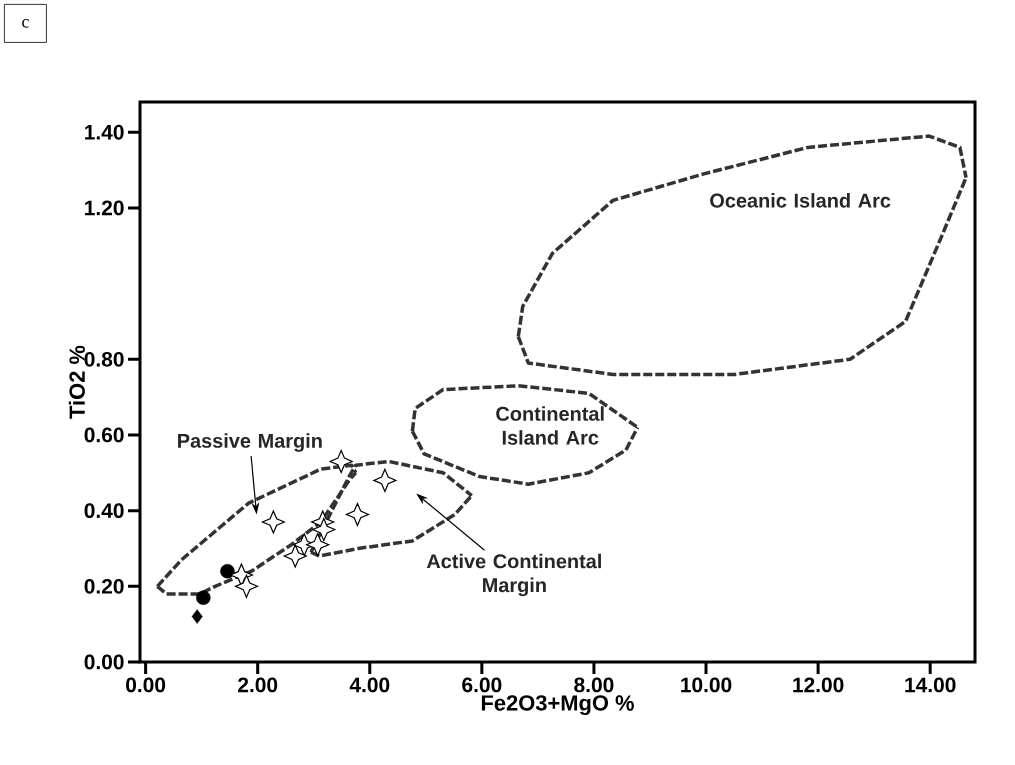 This screenshot has height=765, width=1015. Describe the element at coordinates (800, 200) in the screenshot. I see `annotation: Oceanic Island Arc` at that location.